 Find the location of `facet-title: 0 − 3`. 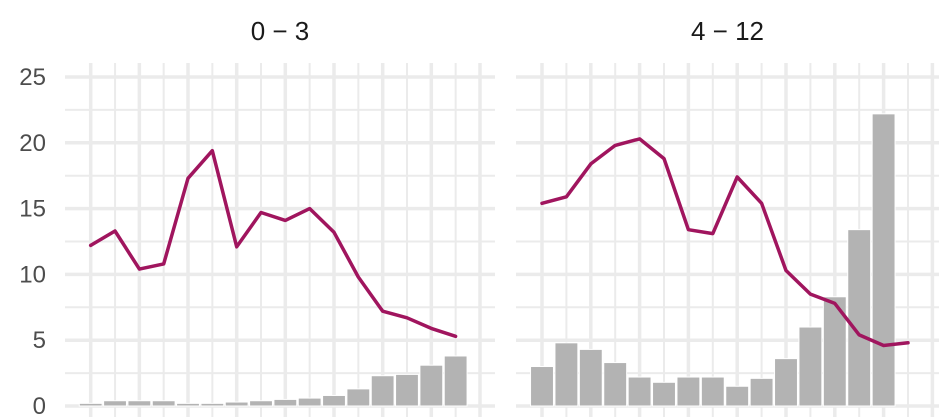

facet-title: 0 − 3 is located at coordinates (280, 31).